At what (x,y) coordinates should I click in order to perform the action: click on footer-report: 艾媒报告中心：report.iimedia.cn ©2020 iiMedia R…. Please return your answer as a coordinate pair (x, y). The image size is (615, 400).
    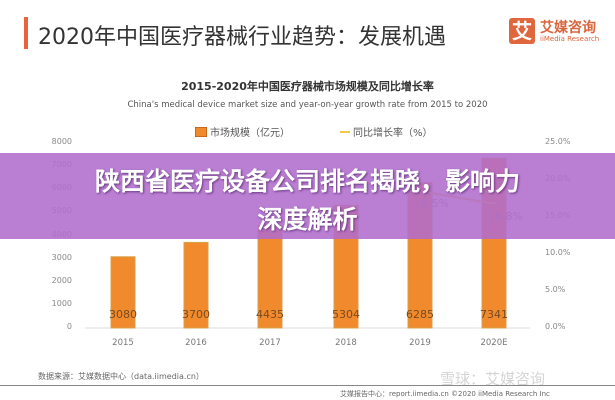
    Looking at the image, I should click on (445, 394).